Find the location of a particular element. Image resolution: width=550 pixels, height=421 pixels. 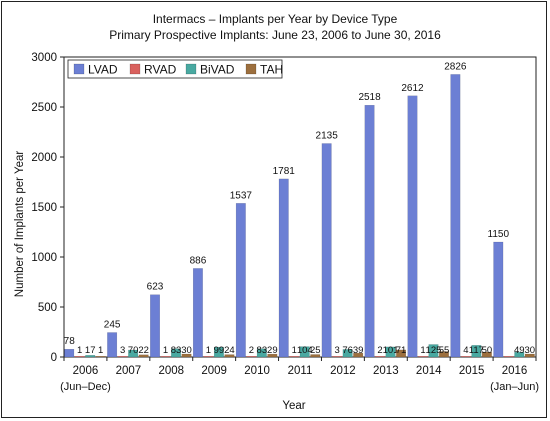

legend-swatch-tah is located at coordinates (251, 69).